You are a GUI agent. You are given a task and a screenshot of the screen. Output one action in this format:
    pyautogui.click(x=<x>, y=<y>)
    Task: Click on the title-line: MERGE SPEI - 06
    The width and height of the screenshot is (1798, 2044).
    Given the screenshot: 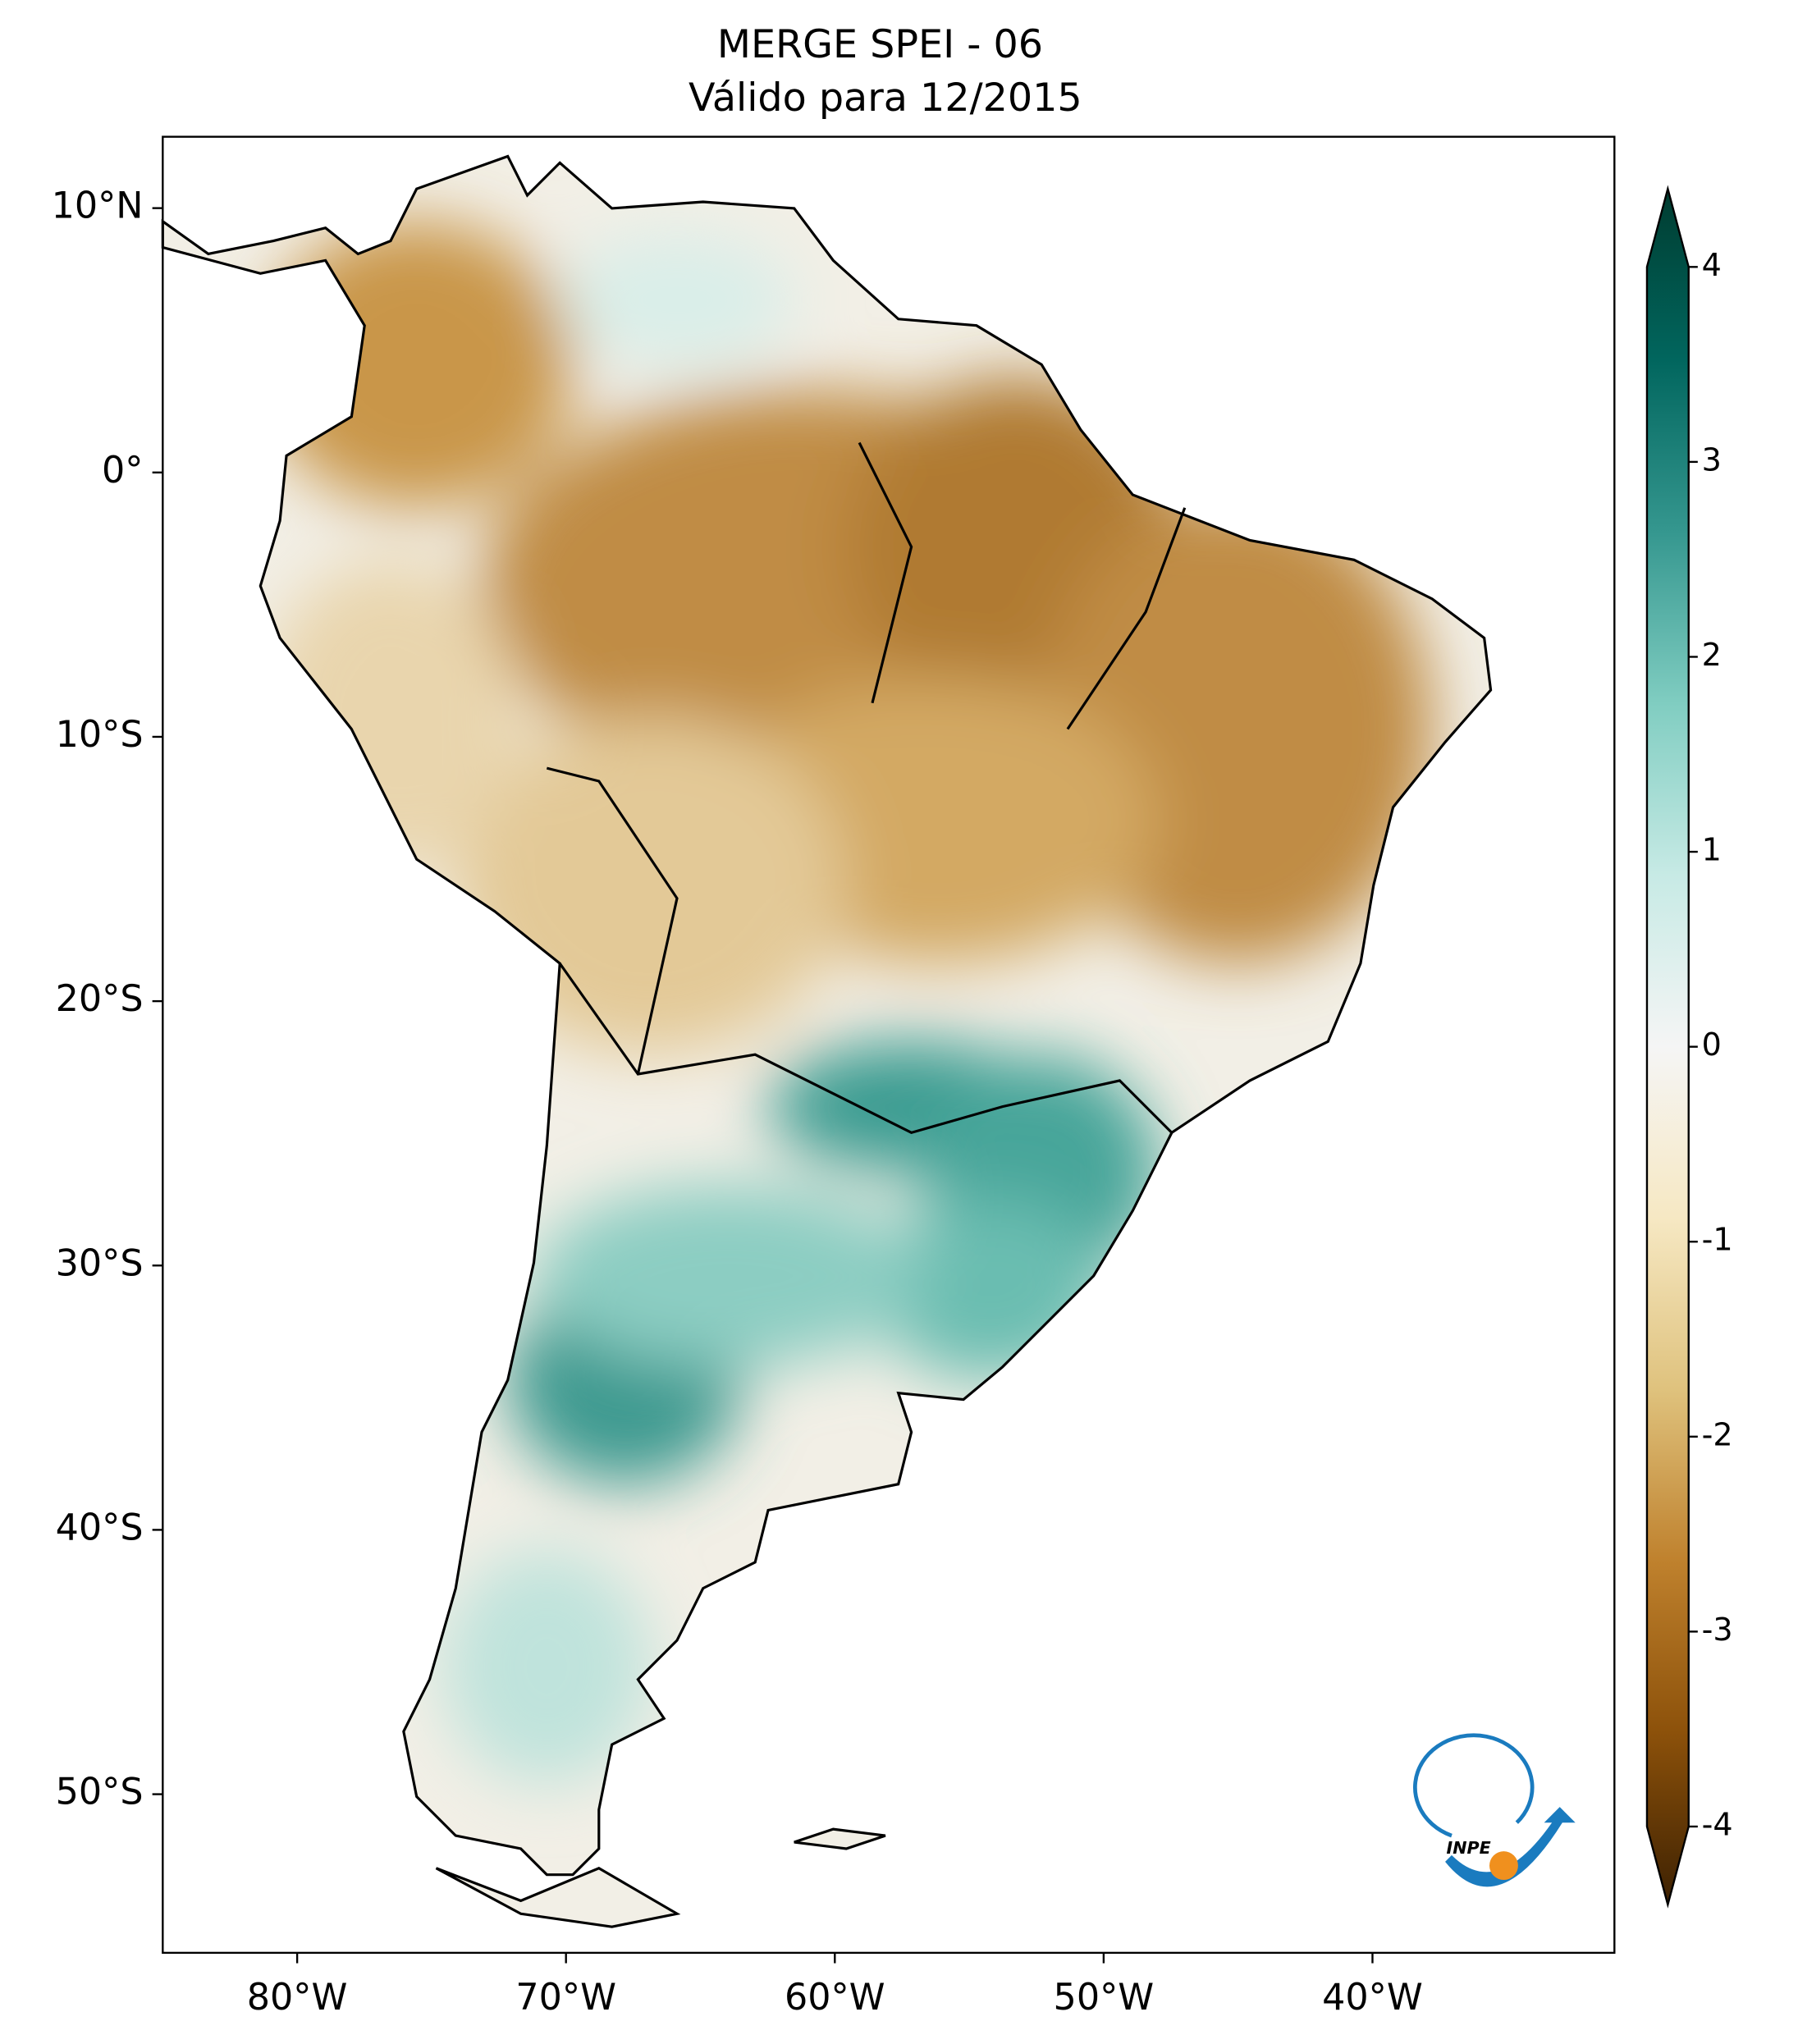 What is the action you would take?
    pyautogui.click(x=880, y=44)
    